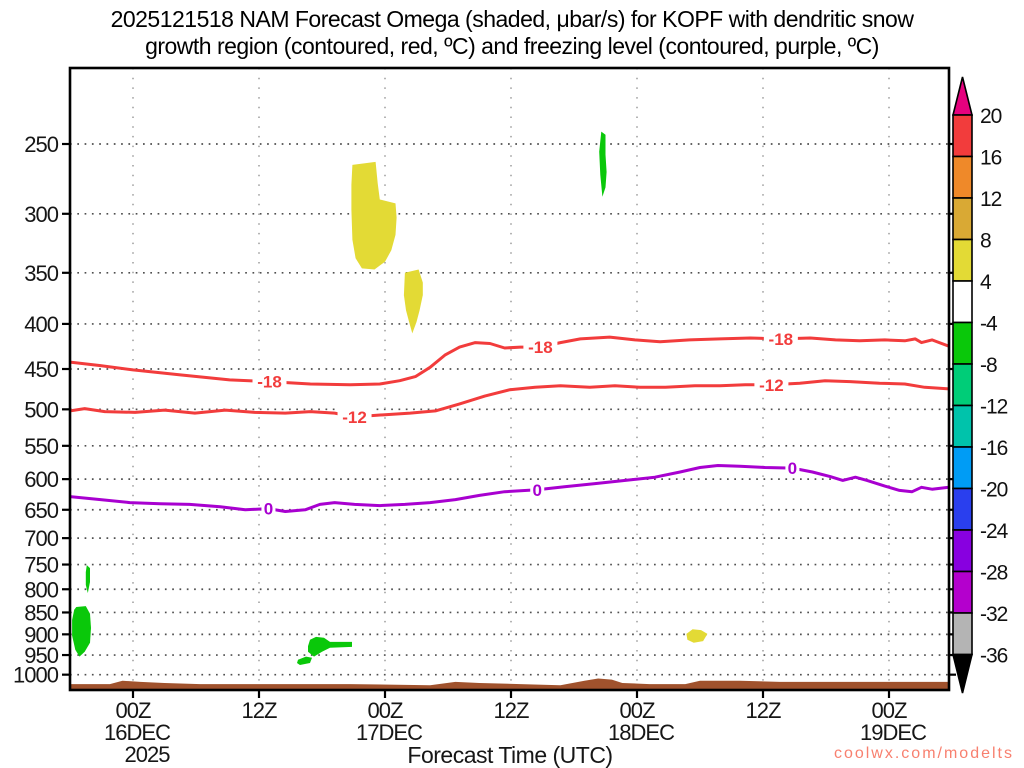 This screenshot has width=1024, height=768. I want to click on colorbar-over-arrow, so click(962, 96).